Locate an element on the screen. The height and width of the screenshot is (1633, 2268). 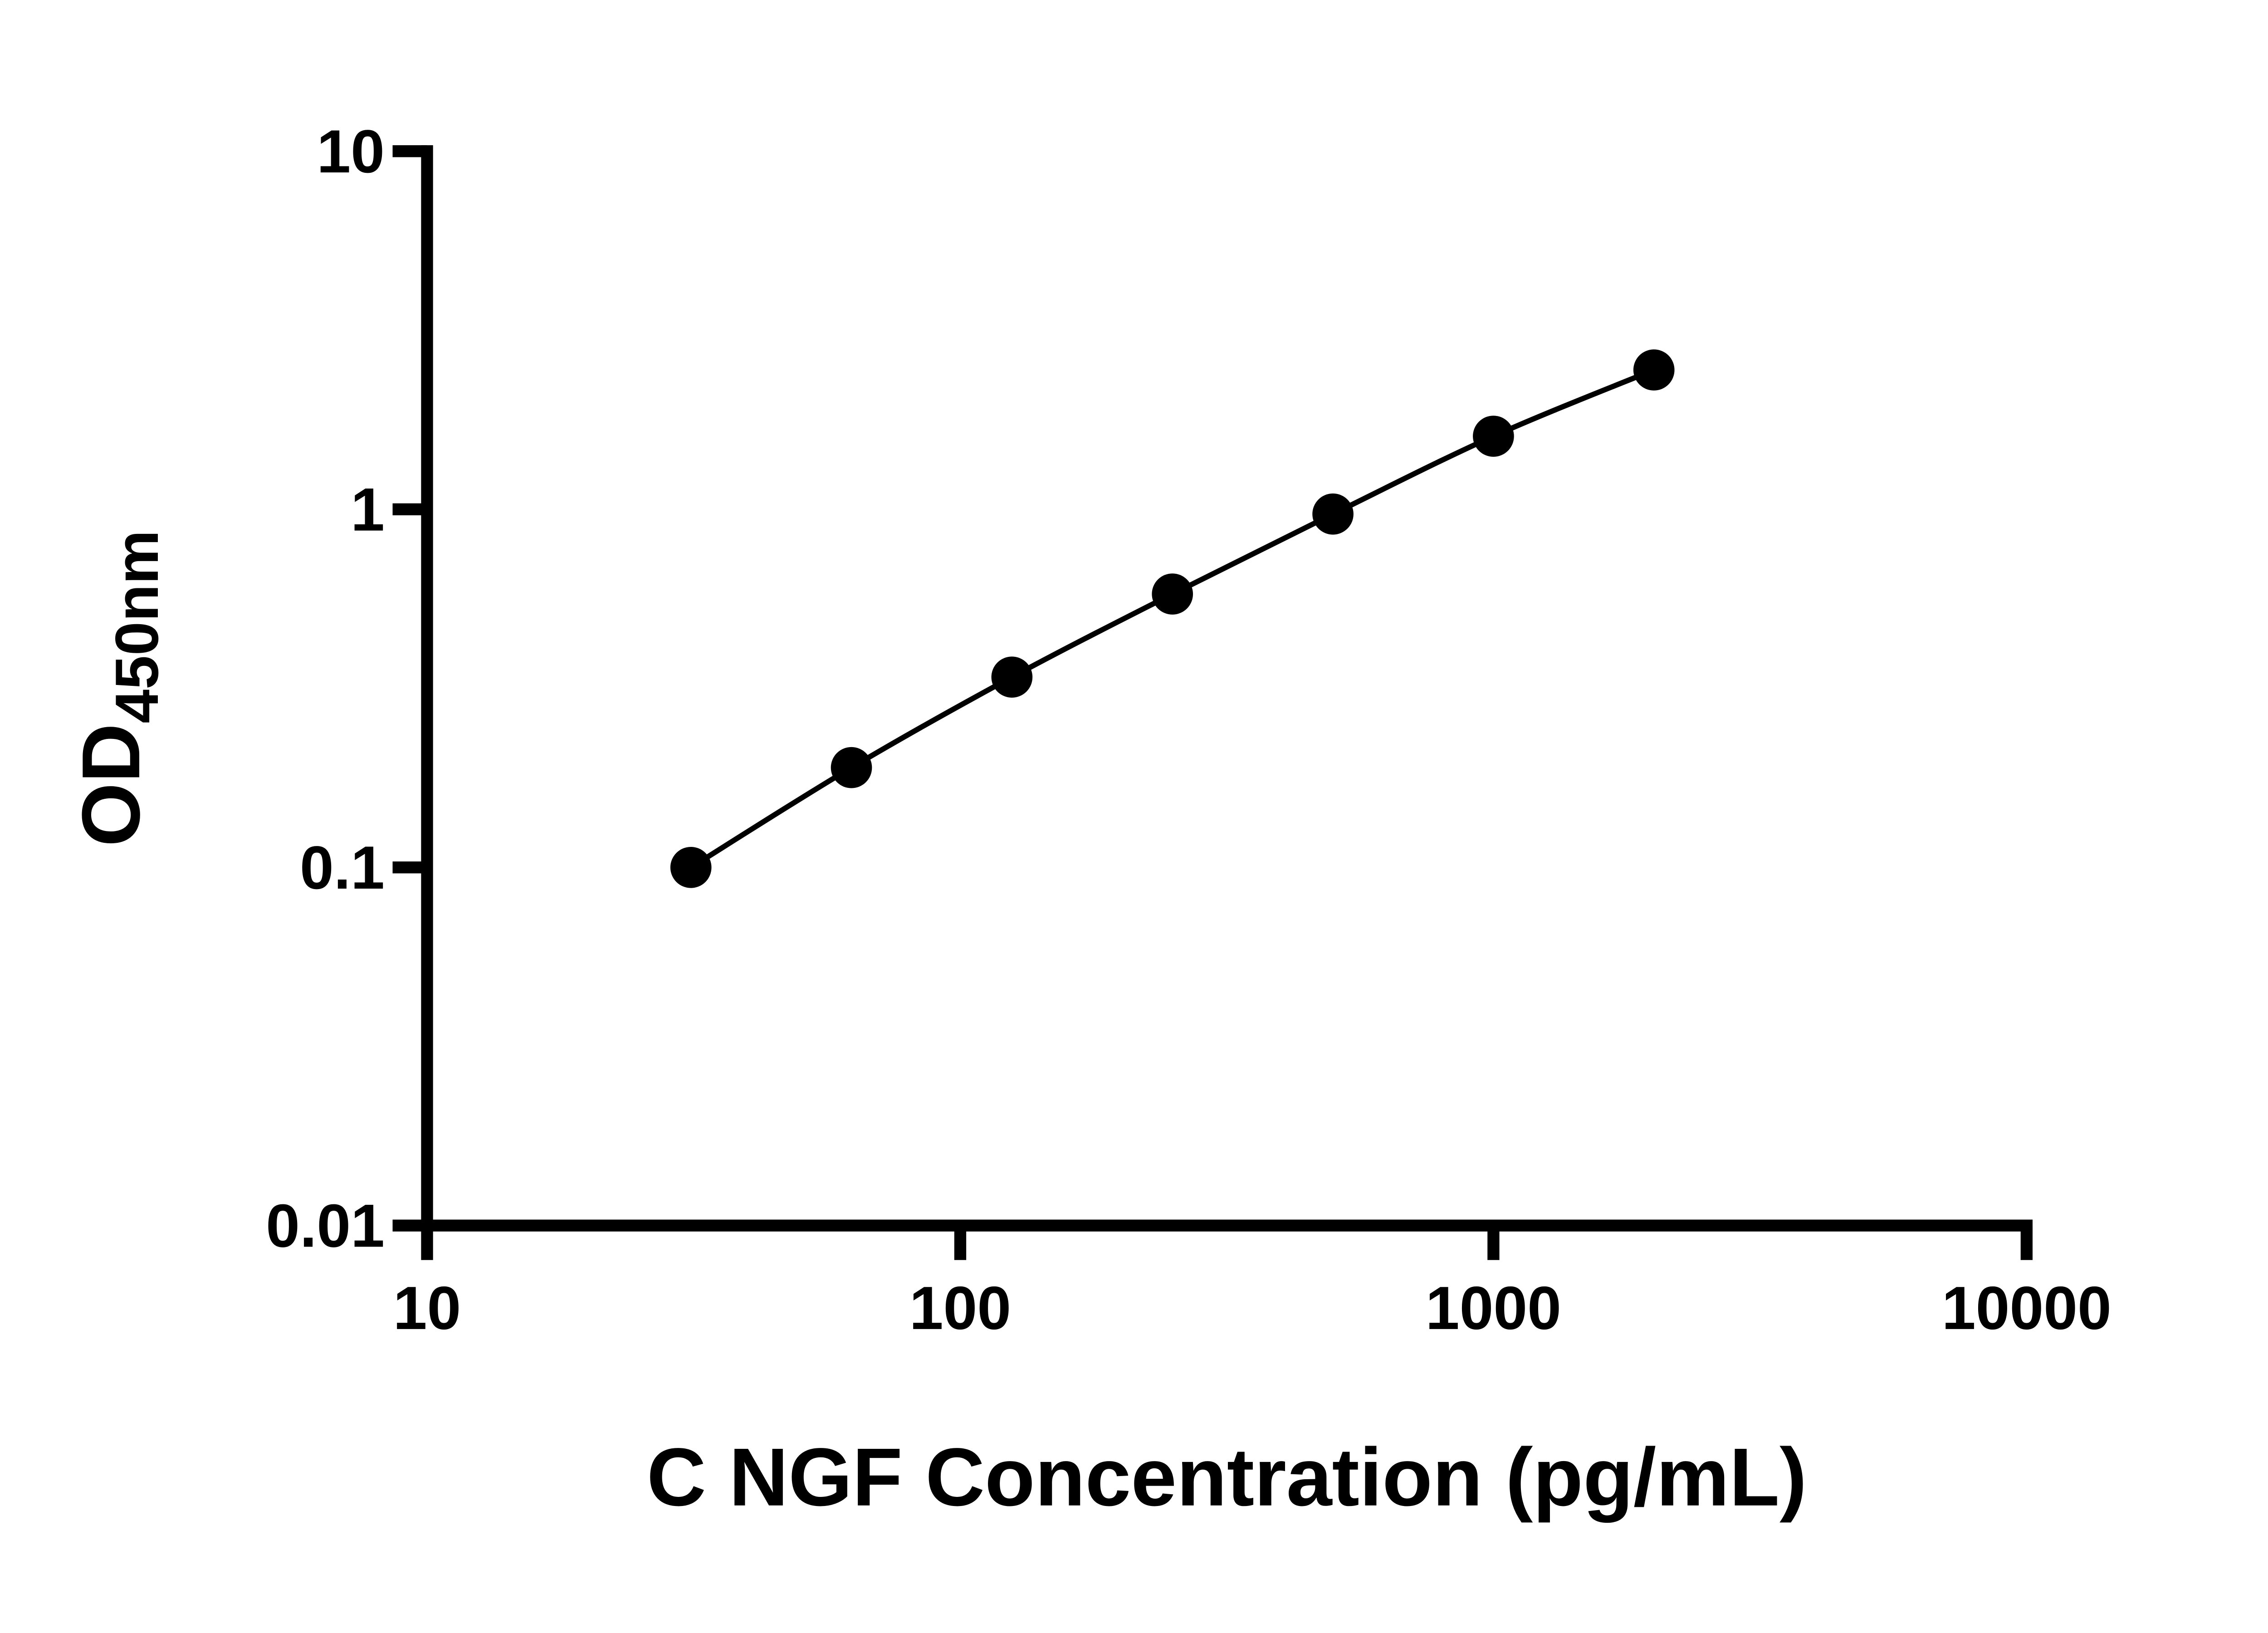
y-axis-title-base: OD is located at coordinates (111, 785).